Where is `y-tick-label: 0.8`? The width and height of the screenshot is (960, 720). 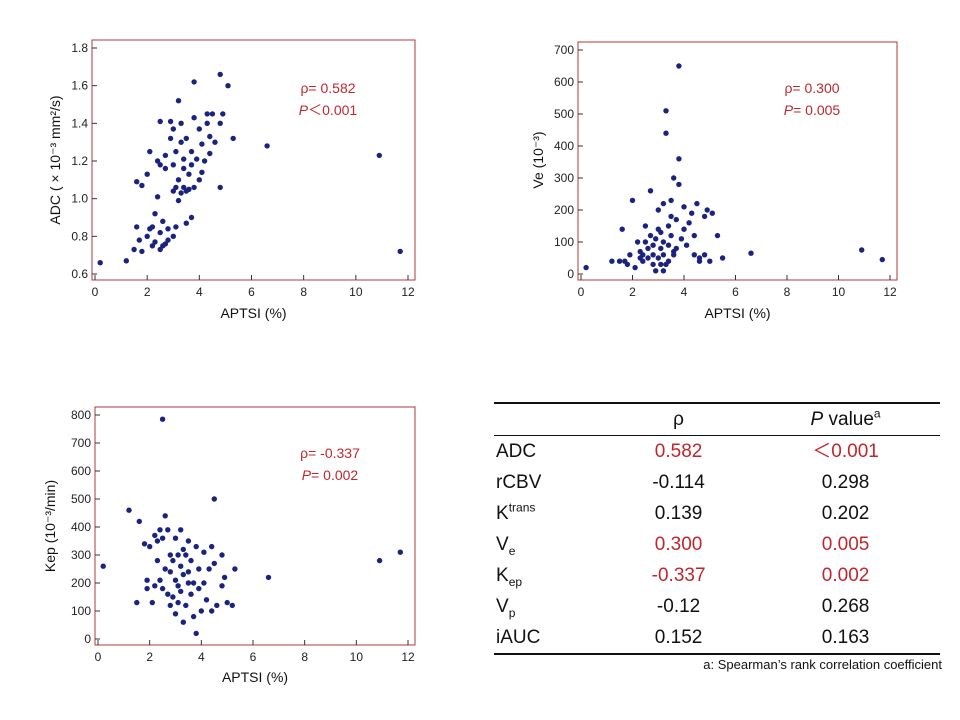
y-tick-label: 0.8 is located at coordinates (79, 236).